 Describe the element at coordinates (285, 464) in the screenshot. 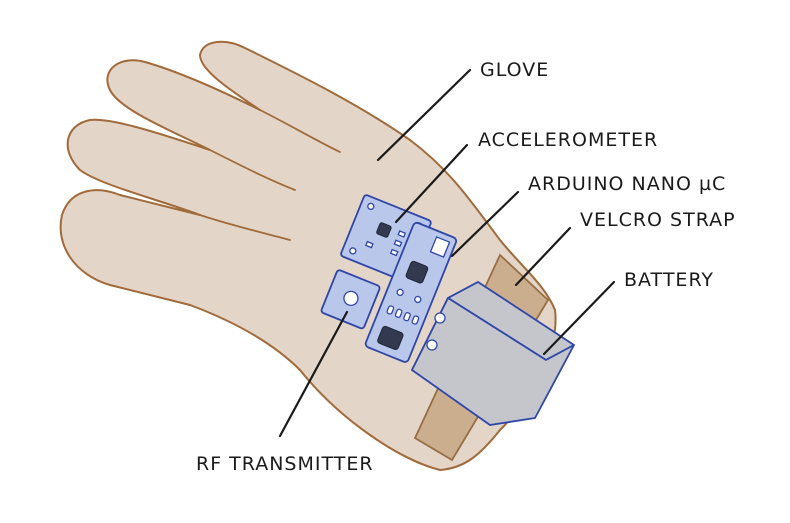

I see `rf-transmitter-label: RF TRANSMITTER` at that location.